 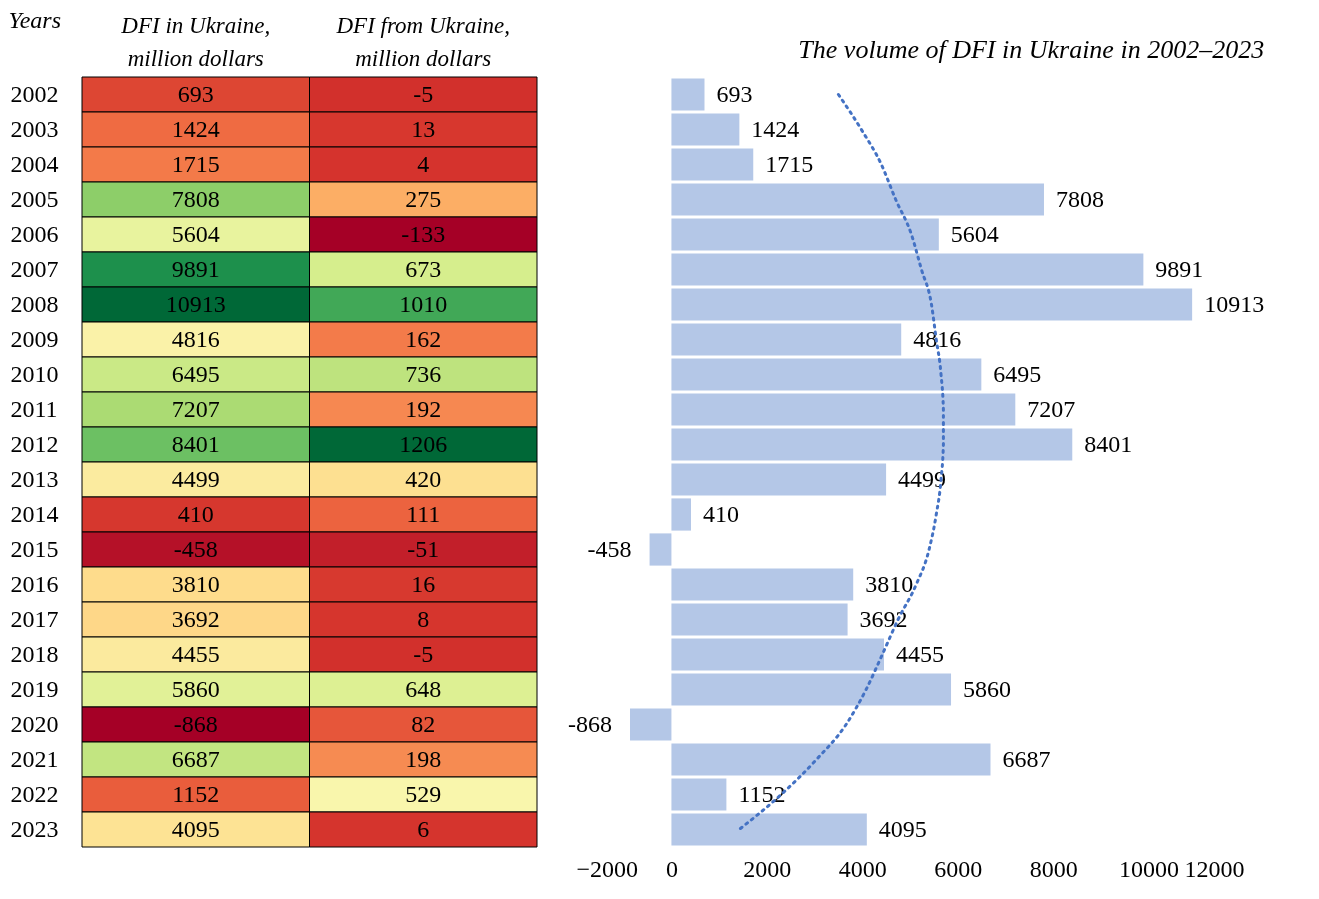 What do you see at coordinates (607, 868) in the screenshot?
I see `x-tick-label: −2000` at bounding box center [607, 868].